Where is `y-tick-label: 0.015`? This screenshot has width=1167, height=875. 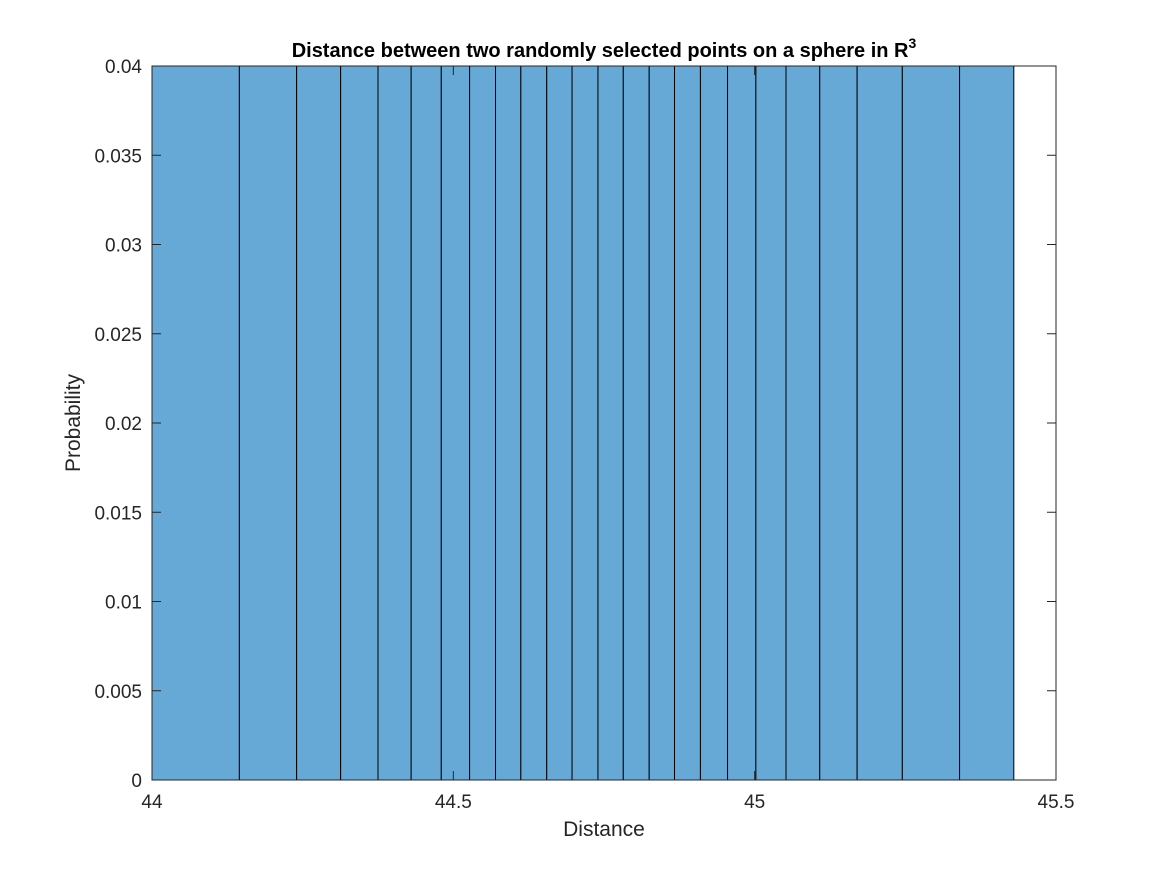
y-tick-label: 0.015 is located at coordinates (118, 513).